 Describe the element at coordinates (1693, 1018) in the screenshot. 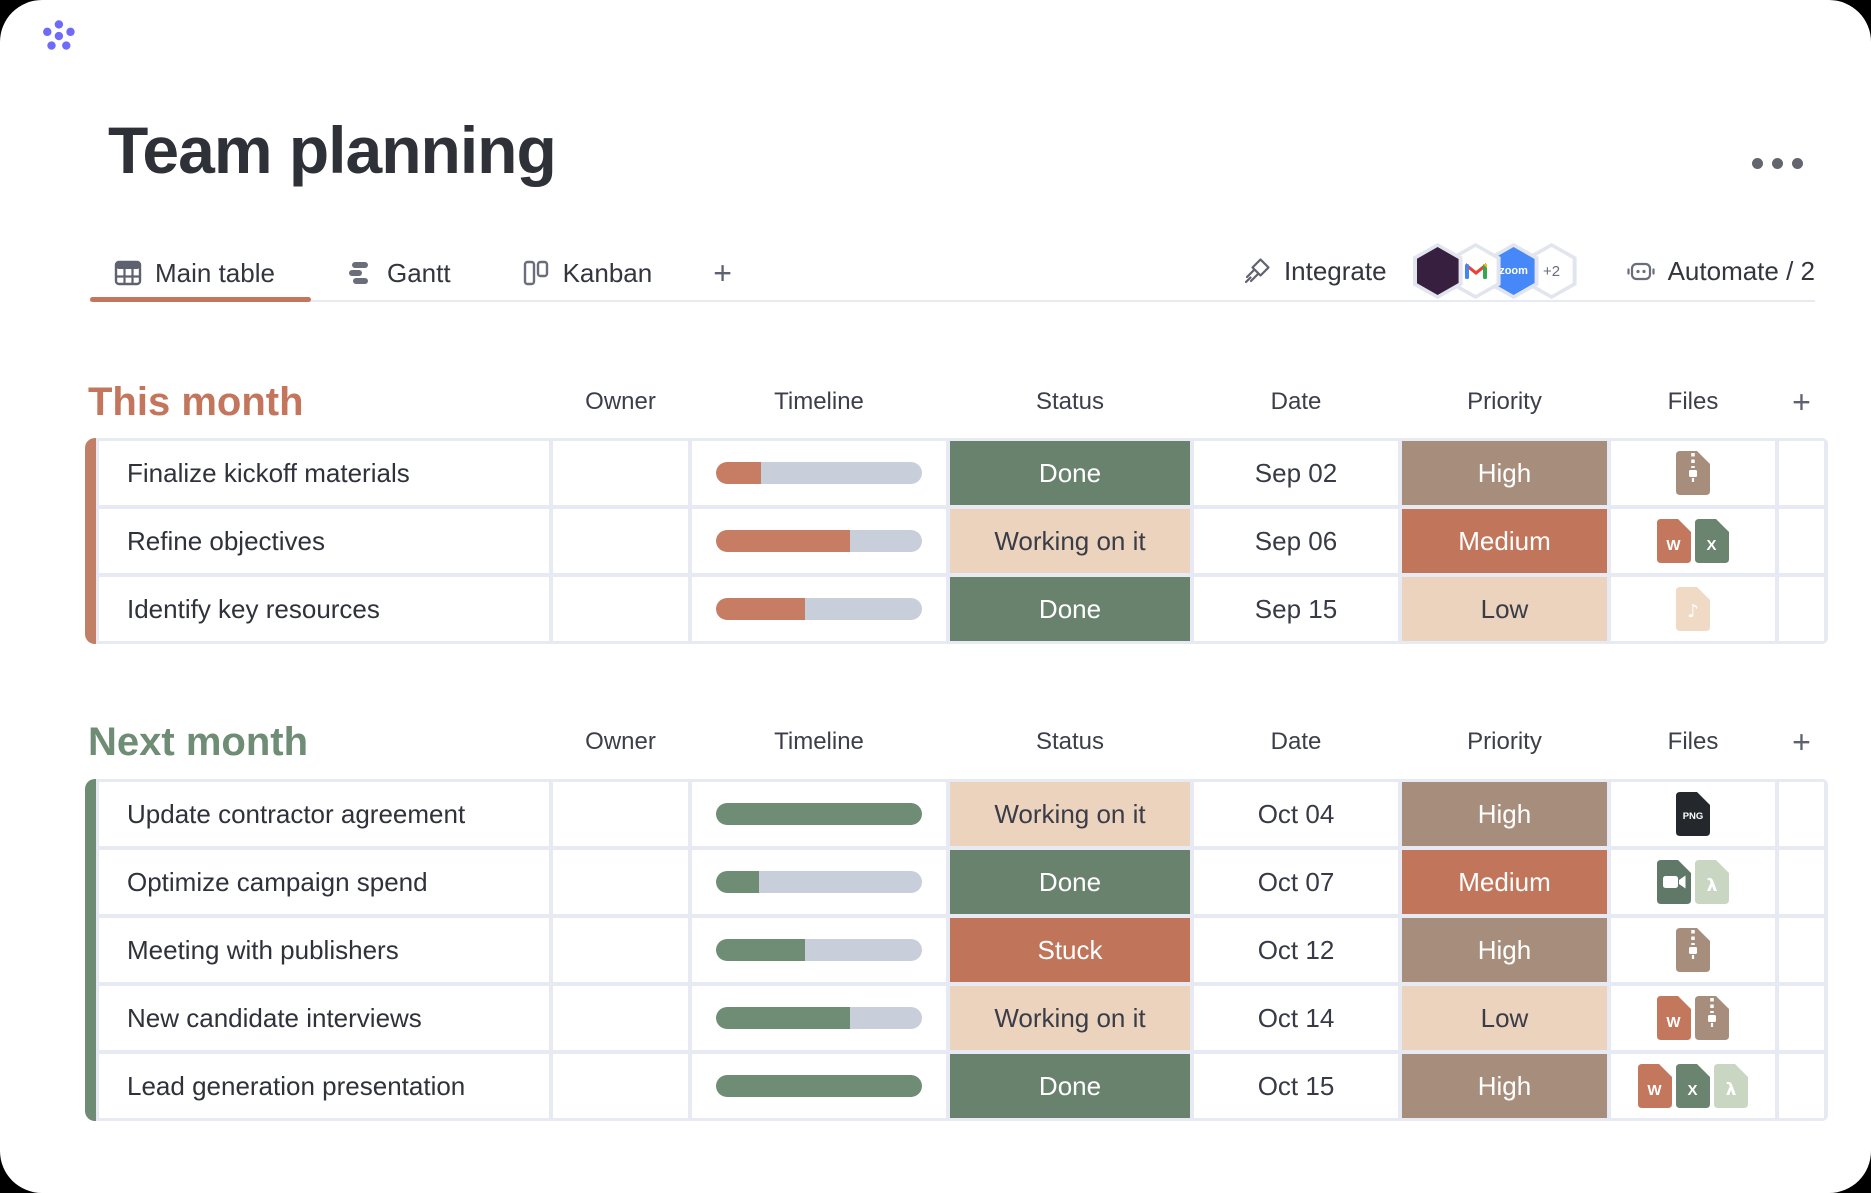

I see `files-cell: W` at that location.